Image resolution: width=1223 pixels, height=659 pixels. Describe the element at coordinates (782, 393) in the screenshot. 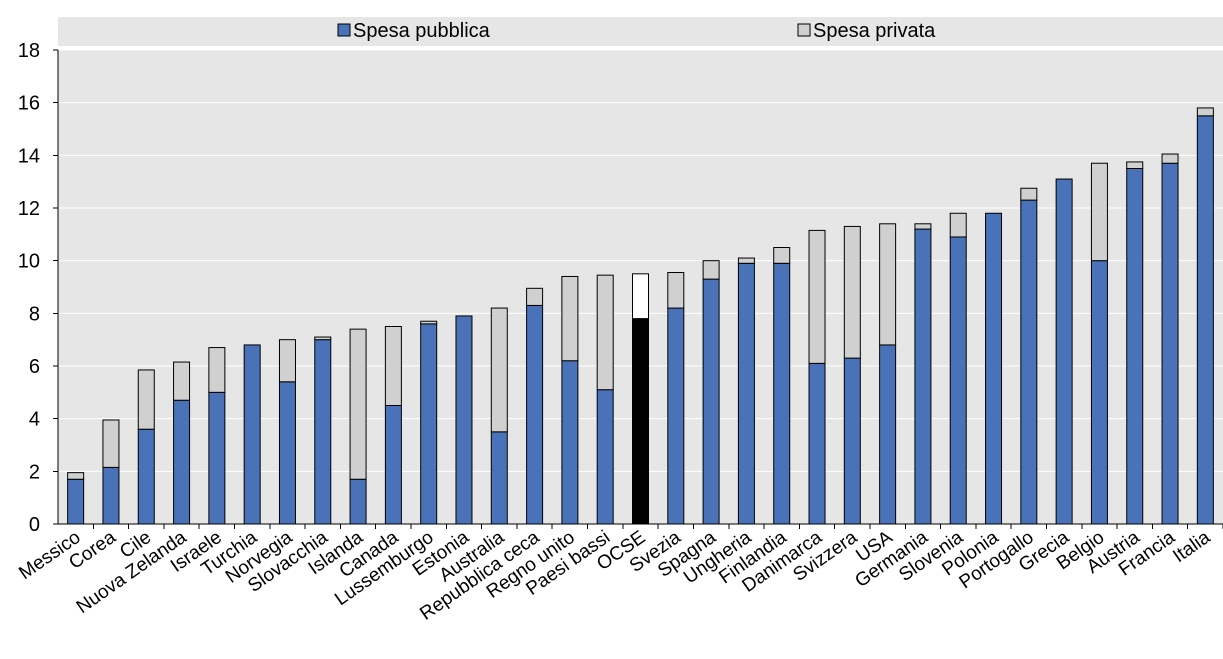

I see `bar-spesa-pubblica-finlandia` at that location.